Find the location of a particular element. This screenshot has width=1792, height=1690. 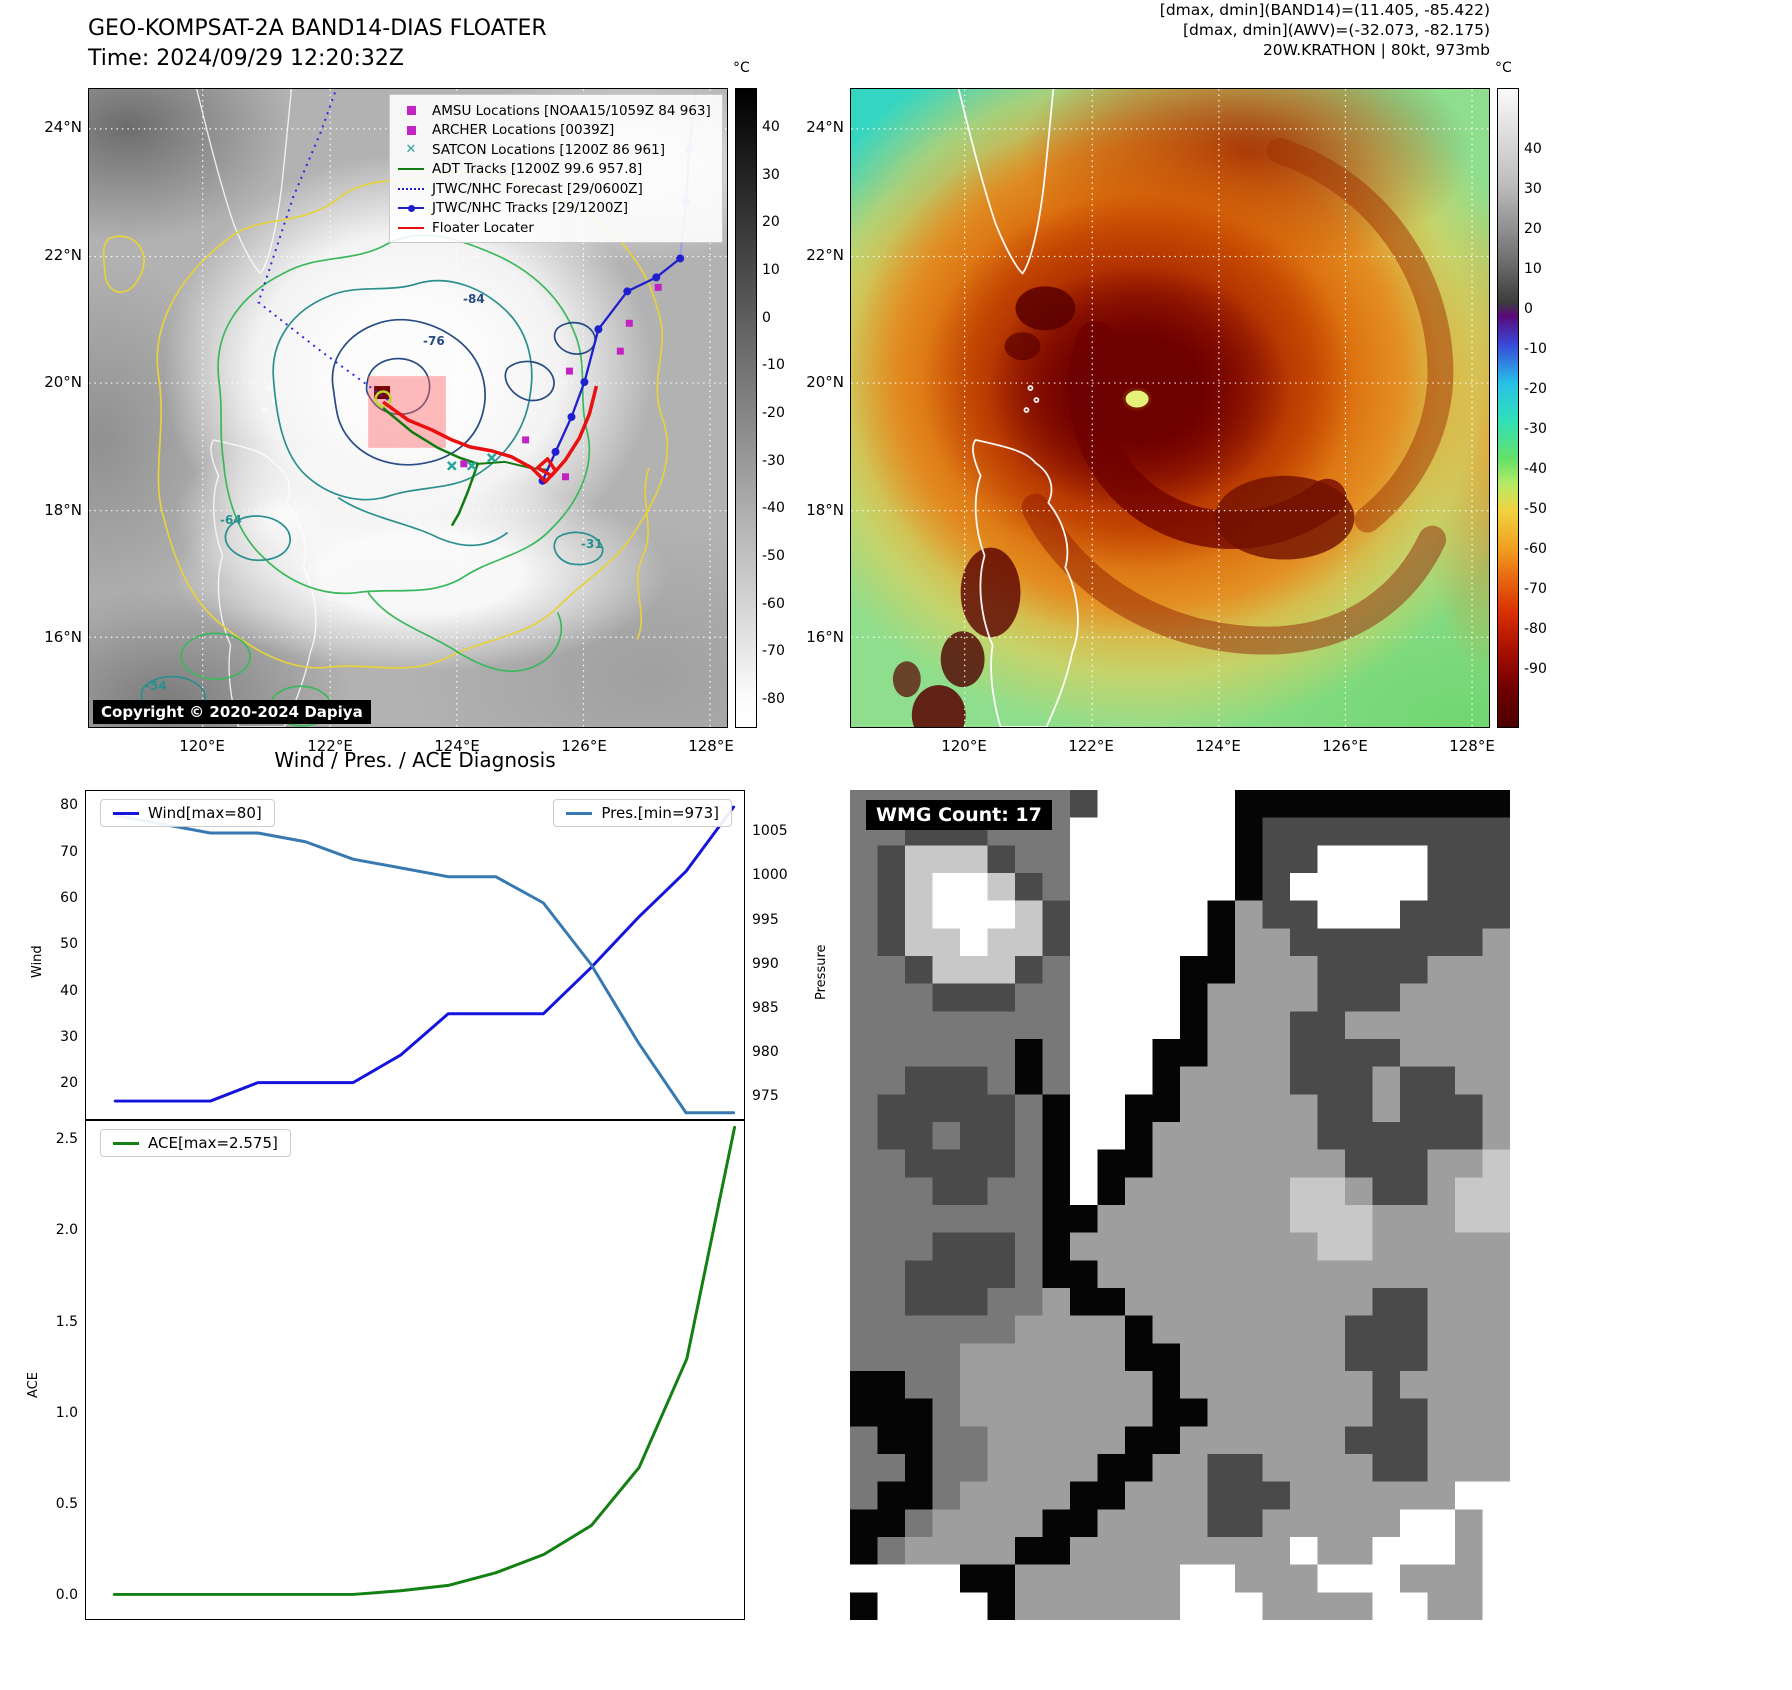

axis-tick: 80 is located at coordinates (69, 805).